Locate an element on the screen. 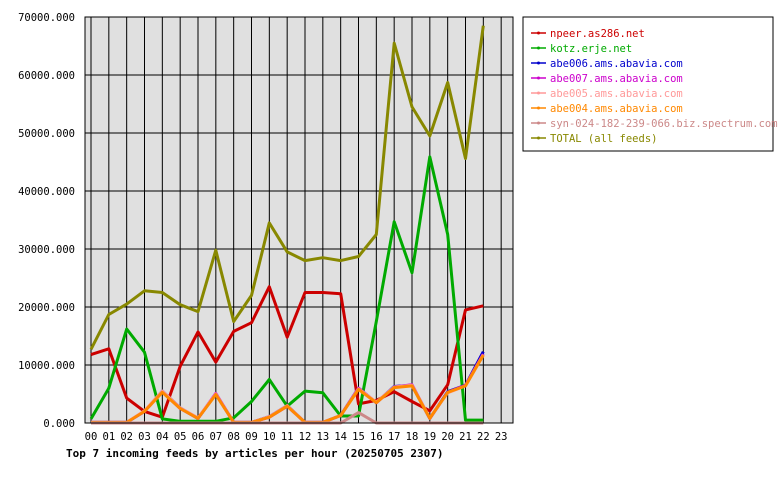 Image resolution: width=780 pixels, height=480 pixels. x-tick-label: 20 is located at coordinates (447, 437).